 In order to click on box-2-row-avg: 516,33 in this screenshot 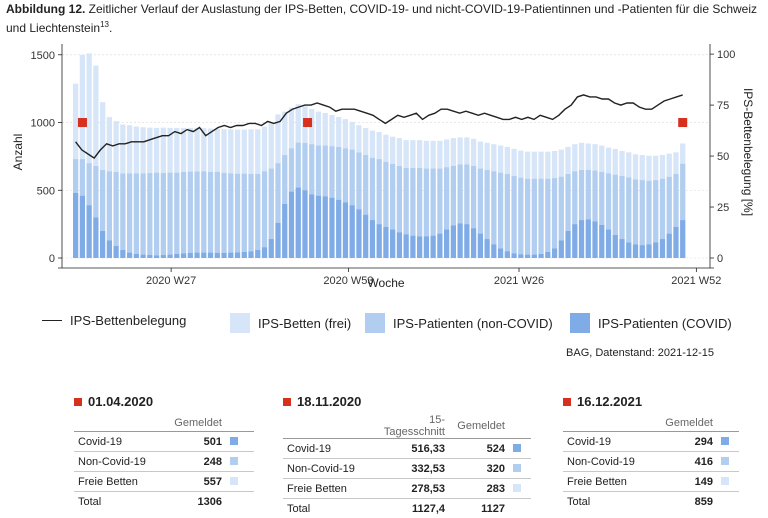, I will do `click(408, 448)`.